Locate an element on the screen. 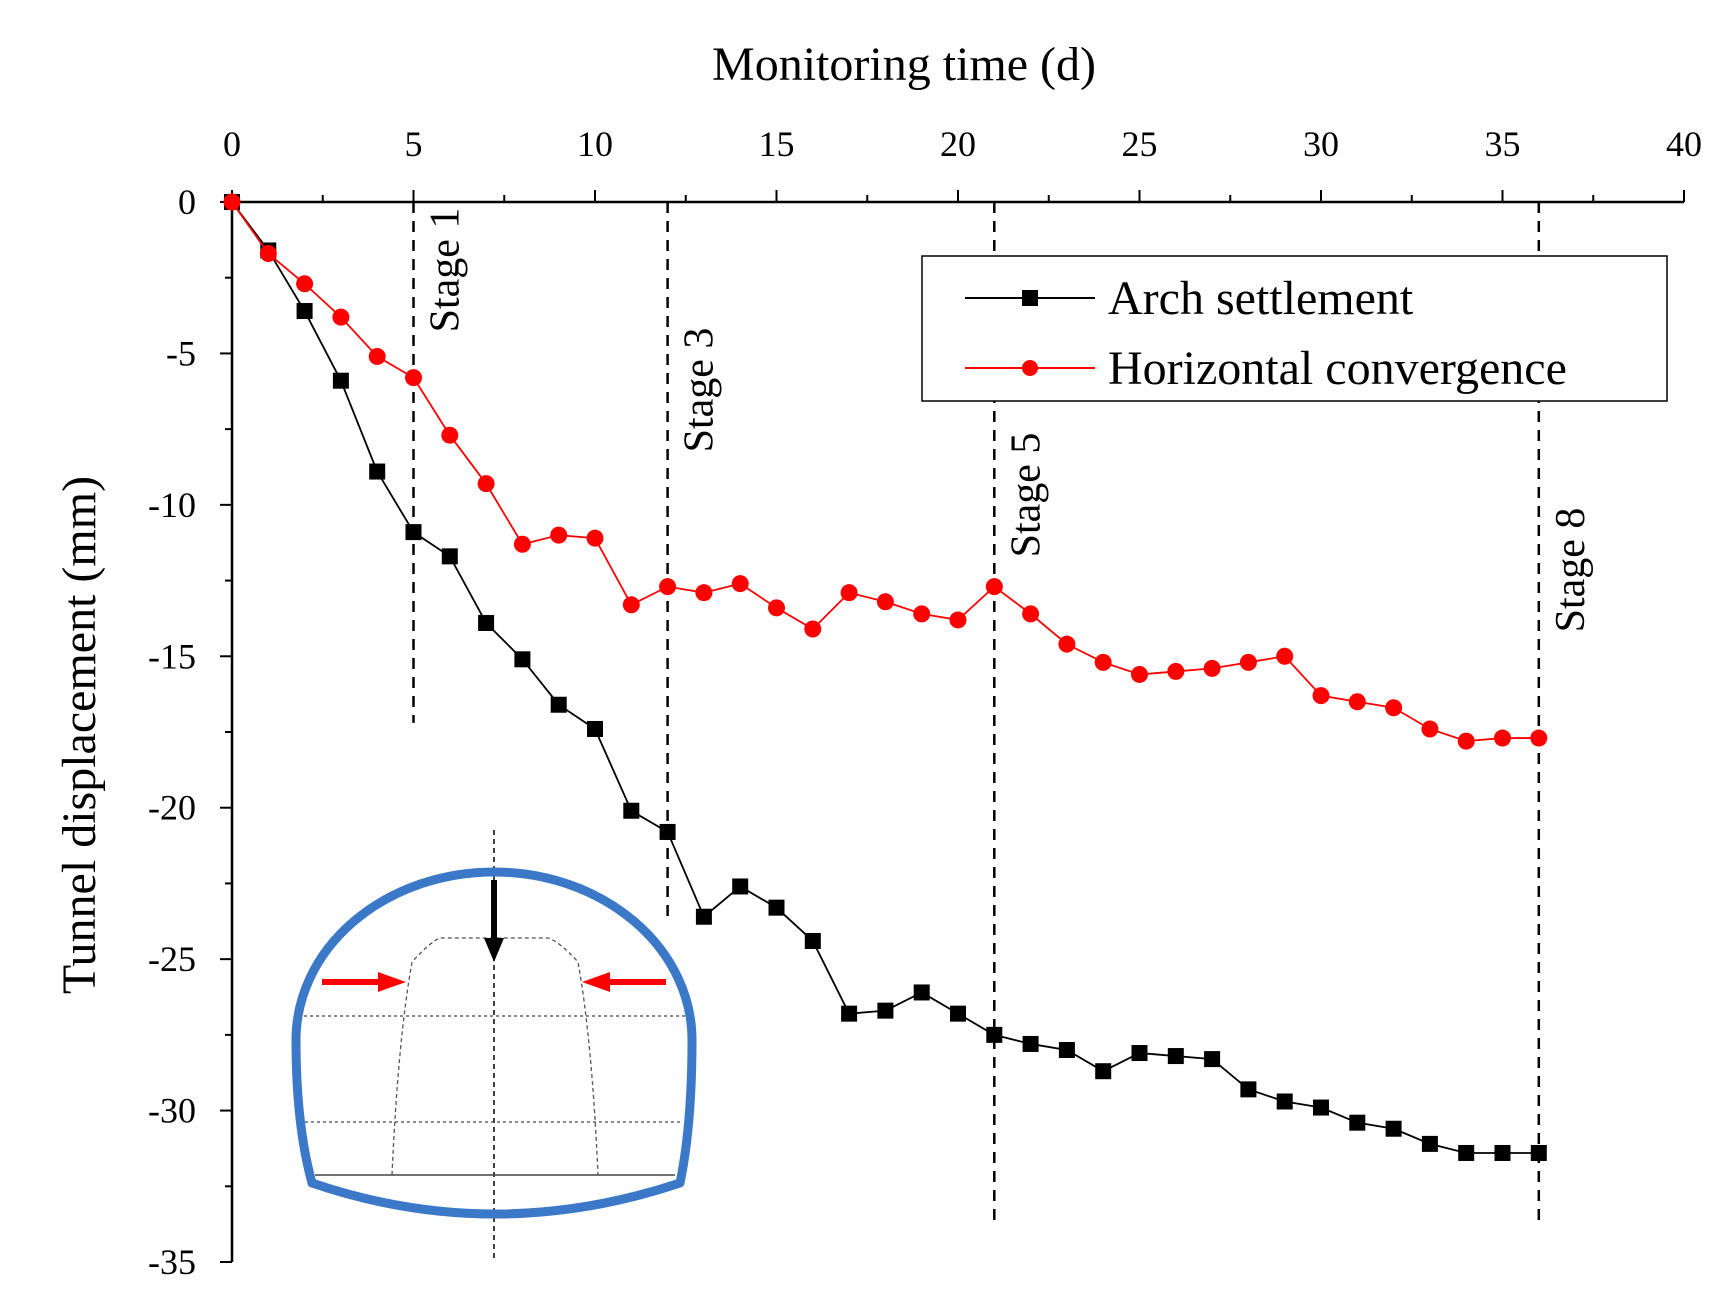 The width and height of the screenshot is (1728, 1300). x-axis-title: Monitoring time (d) is located at coordinates (904, 64).